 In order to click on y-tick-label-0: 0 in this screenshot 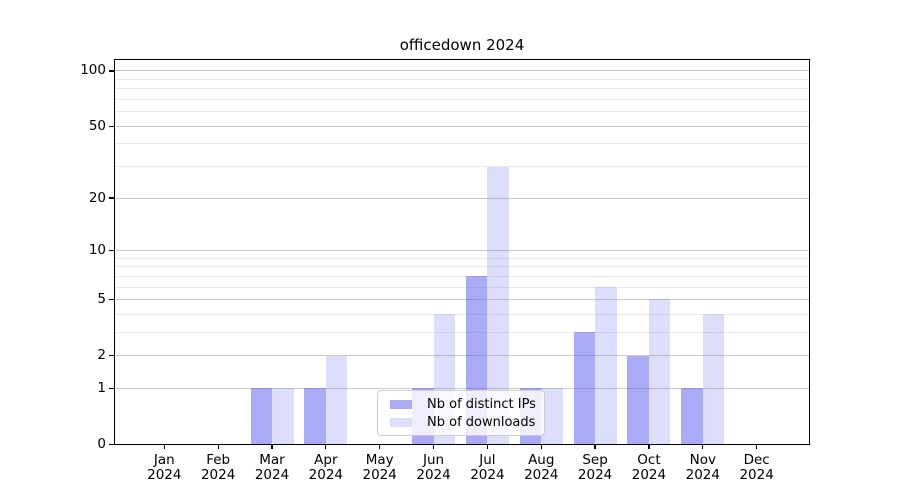, I will do `click(101, 444)`.